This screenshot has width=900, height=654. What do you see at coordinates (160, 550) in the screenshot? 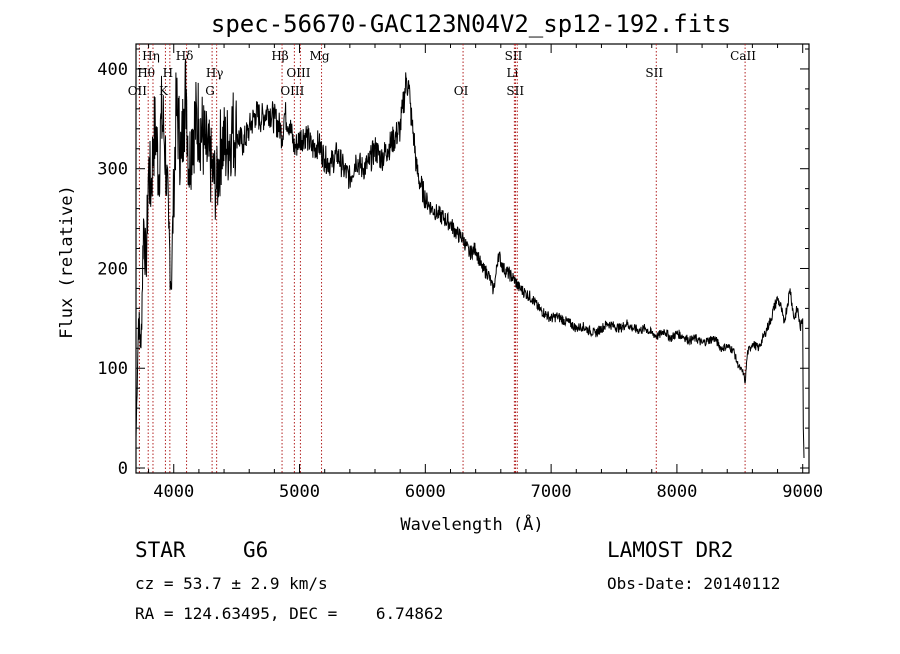
I see `object-class: STAR` at bounding box center [160, 550].